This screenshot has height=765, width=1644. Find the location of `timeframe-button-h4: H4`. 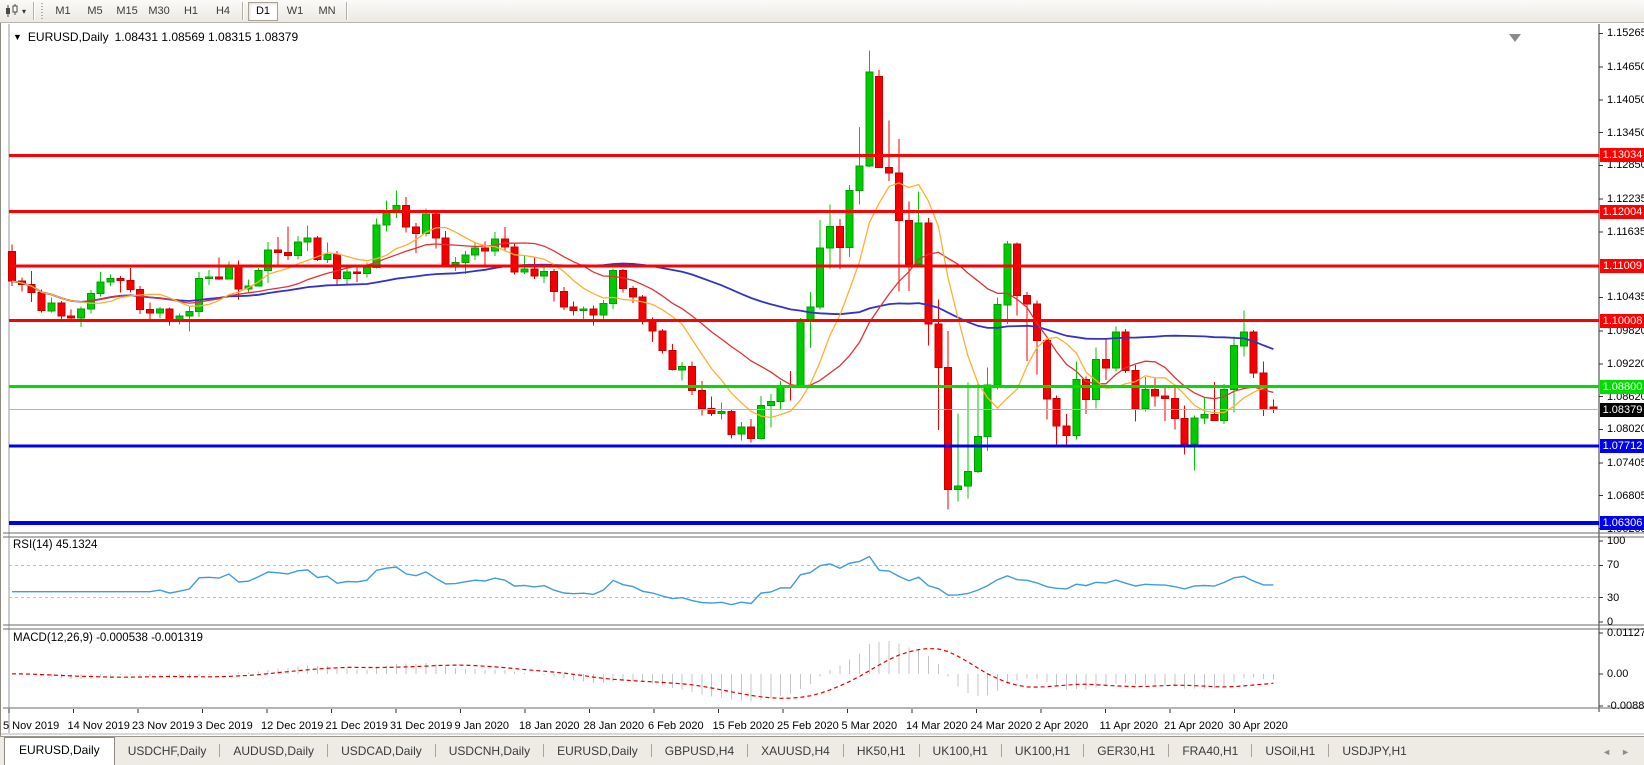

timeframe-button-h4: H4 is located at coordinates (223, 11).